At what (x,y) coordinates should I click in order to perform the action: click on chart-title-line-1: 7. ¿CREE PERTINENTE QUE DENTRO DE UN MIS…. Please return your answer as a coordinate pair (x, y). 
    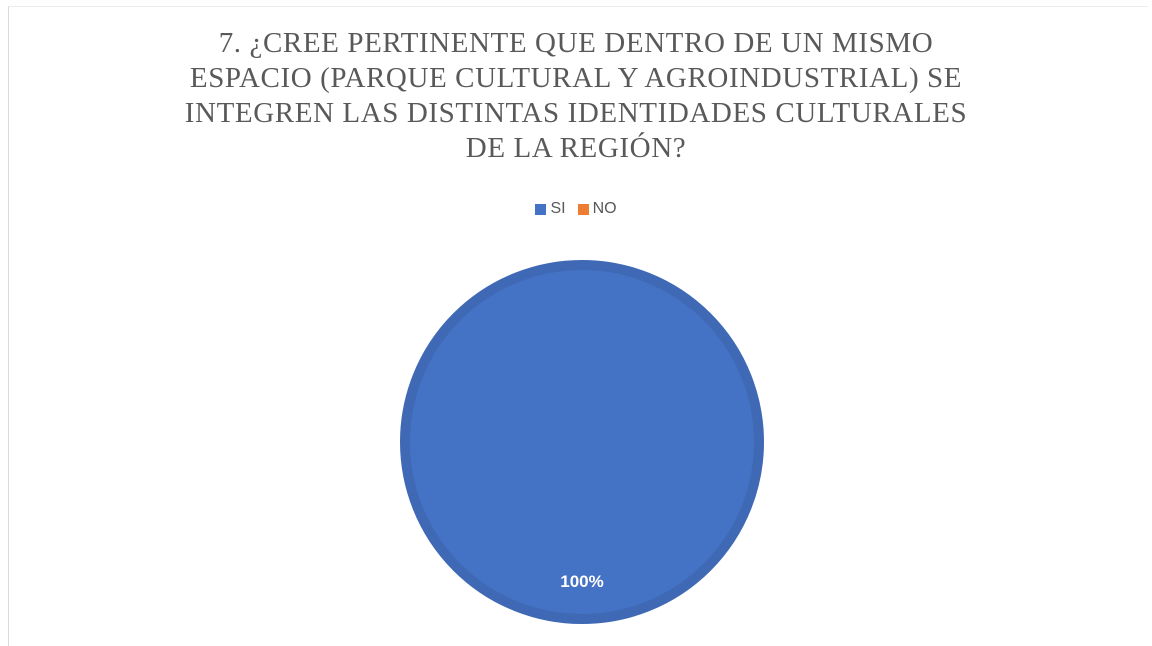
    Looking at the image, I should click on (576, 43).